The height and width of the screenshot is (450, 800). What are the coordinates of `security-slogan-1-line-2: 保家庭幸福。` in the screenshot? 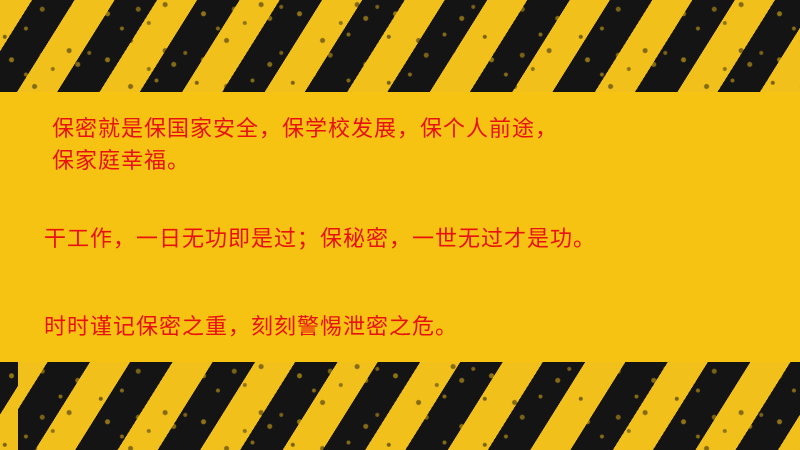 It's located at (121, 161).